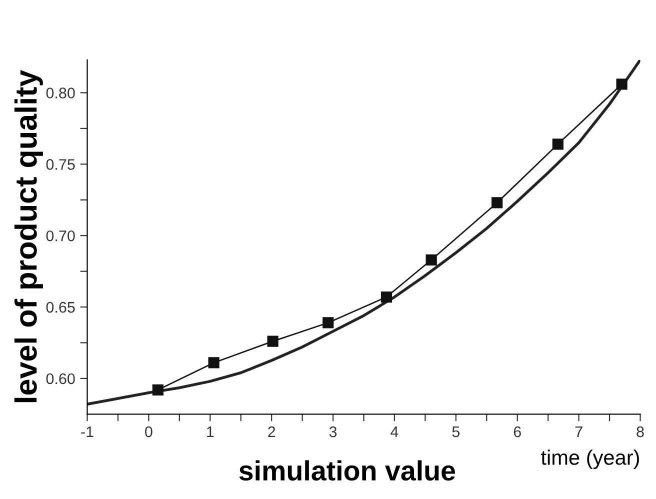  Describe the element at coordinates (210, 432) in the screenshot. I see `x-tick-label: 1` at that location.